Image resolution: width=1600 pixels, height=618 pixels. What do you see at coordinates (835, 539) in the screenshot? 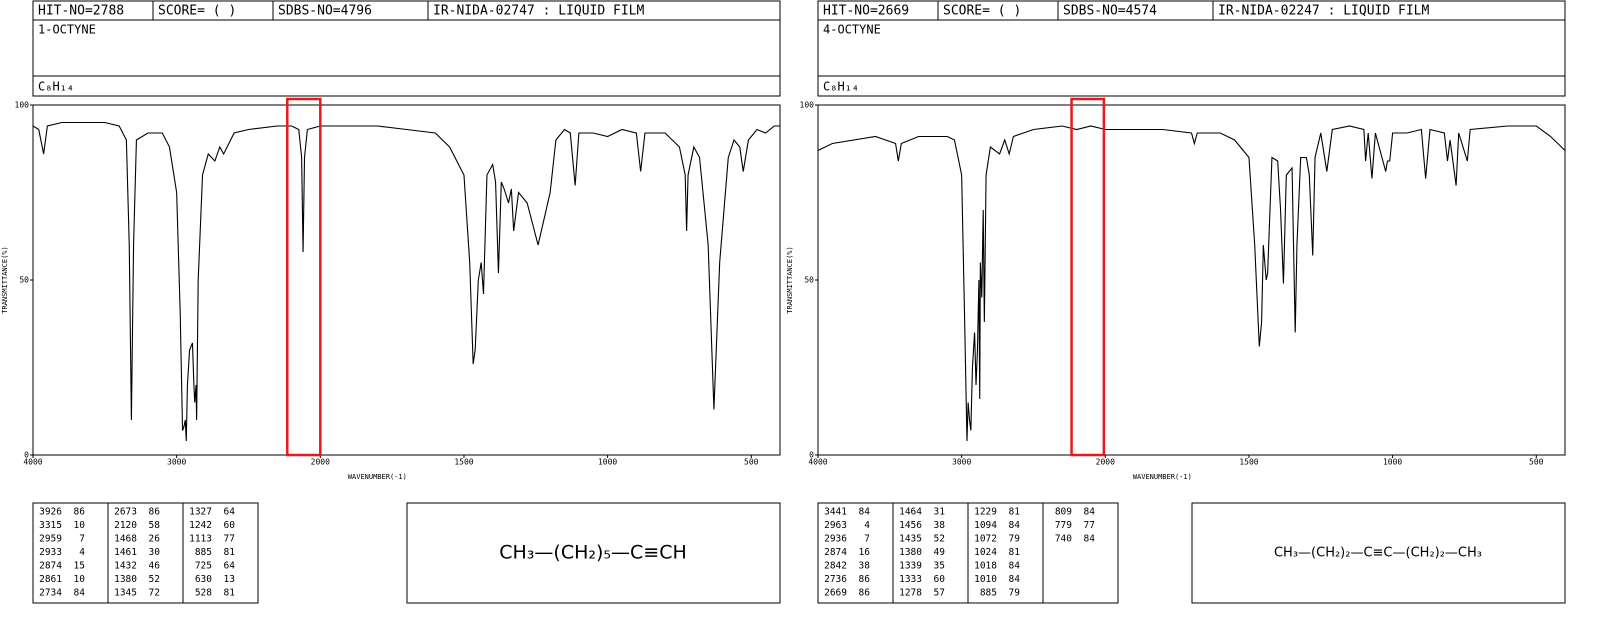
I see `peak-wavenumber: 2936` at bounding box center [835, 539].